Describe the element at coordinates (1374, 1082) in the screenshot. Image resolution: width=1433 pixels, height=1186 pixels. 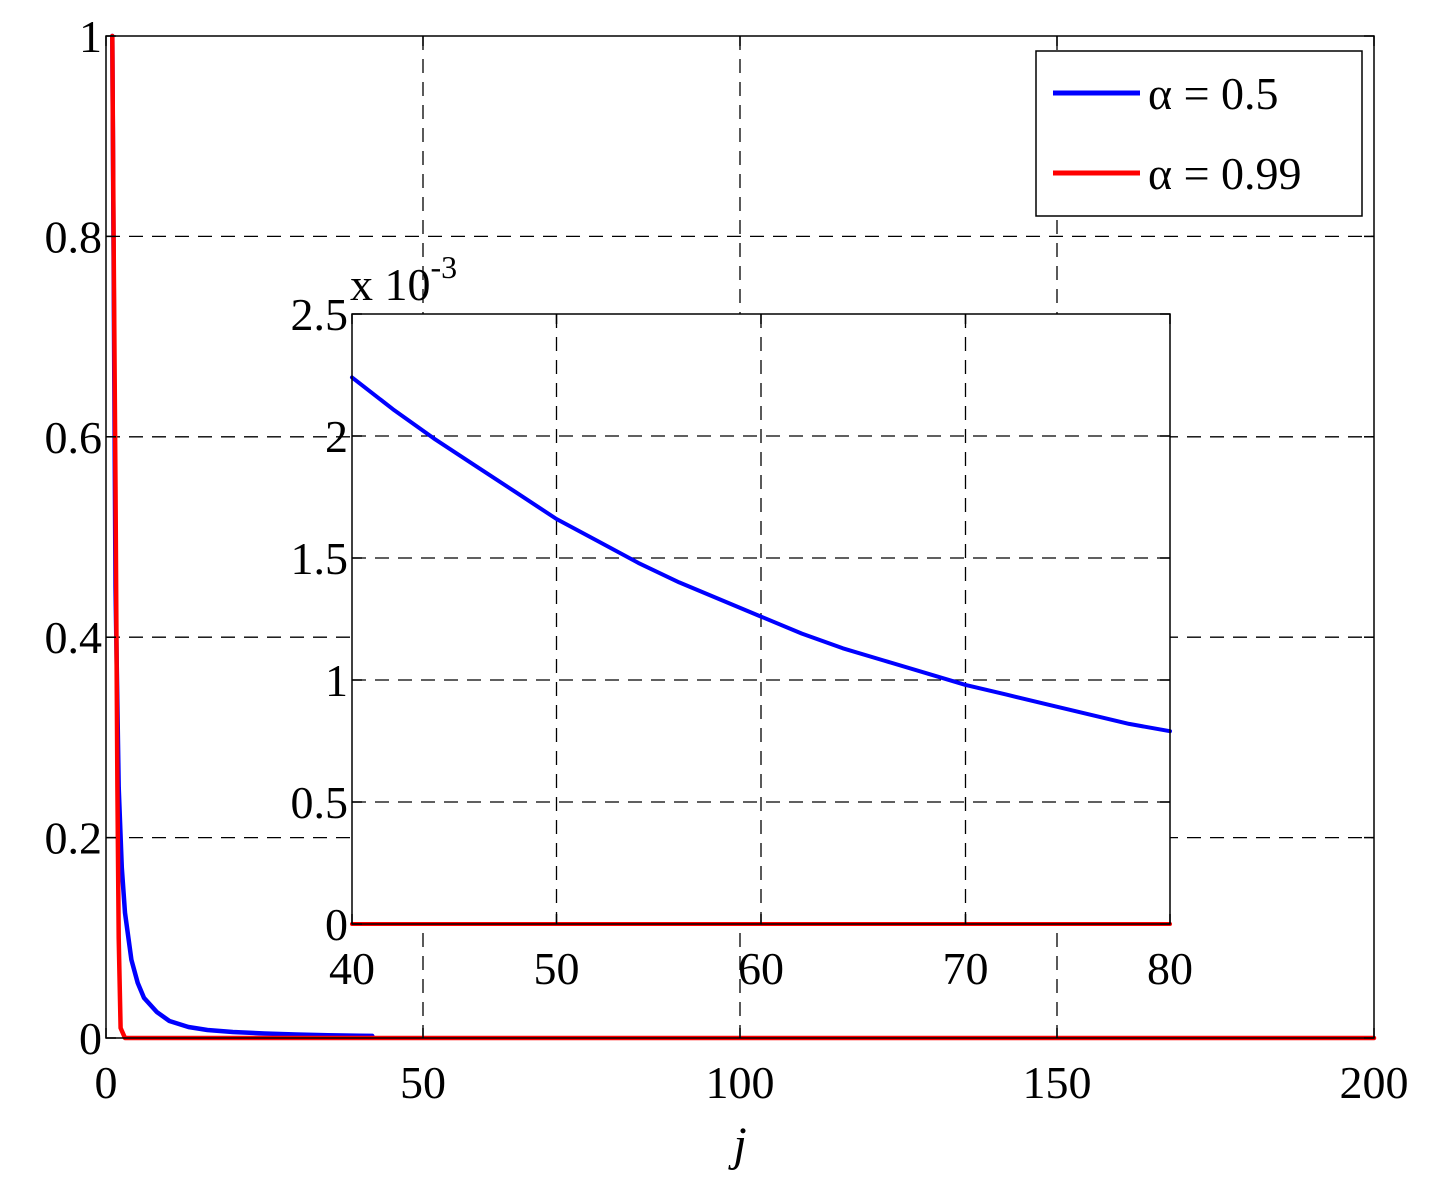
I see `main-x-tick-label: 200` at that location.